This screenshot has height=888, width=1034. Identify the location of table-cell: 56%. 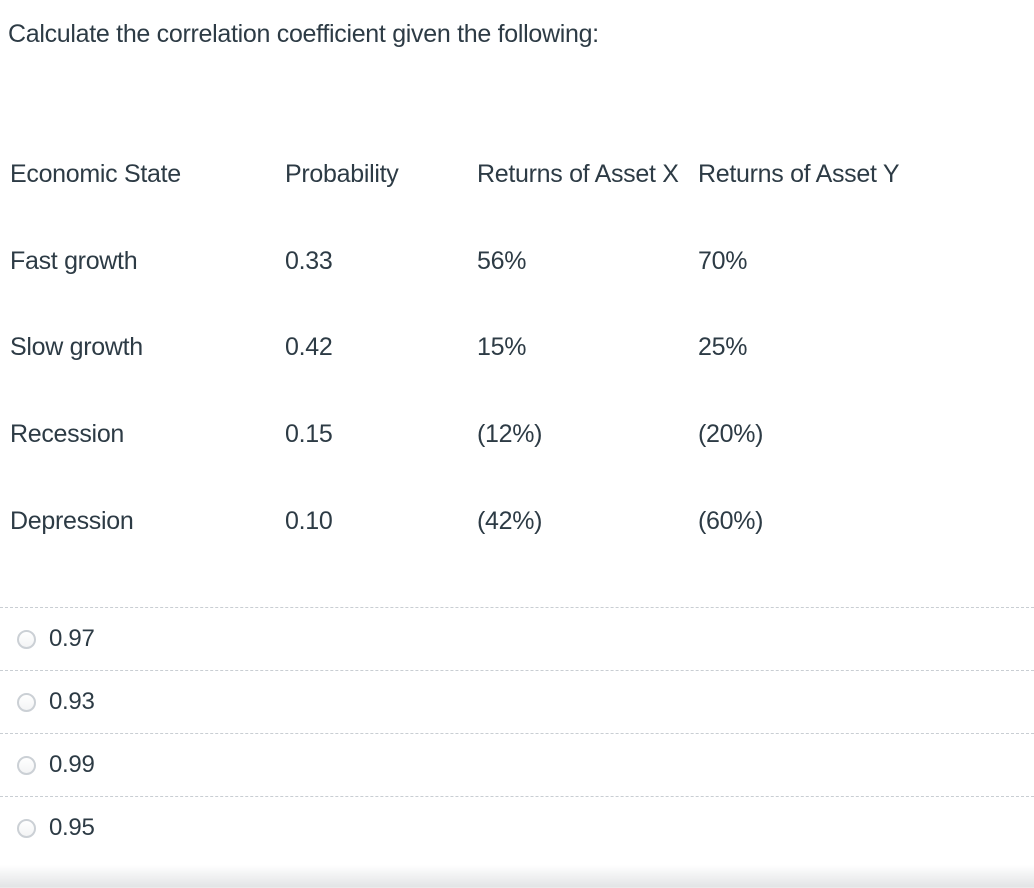
(502, 260).